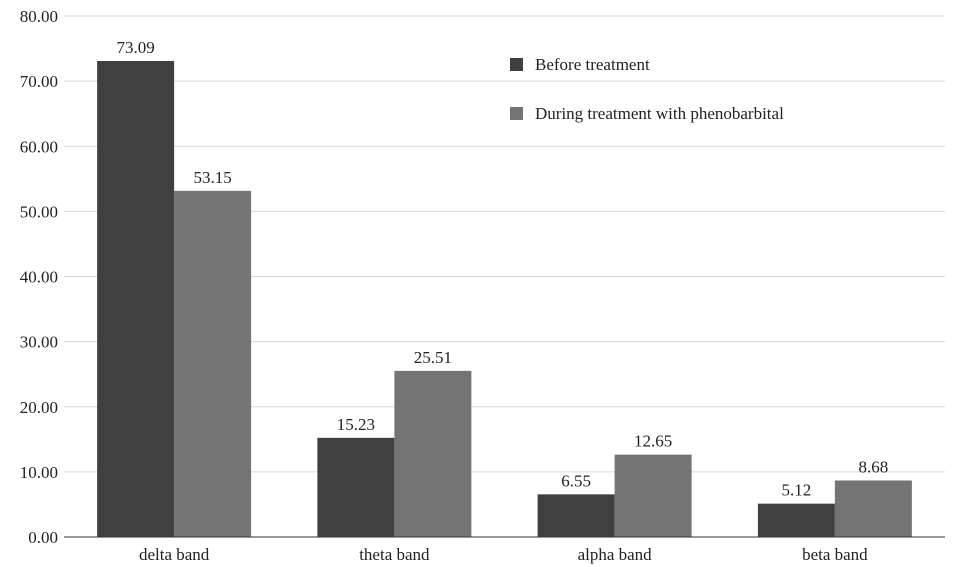 The image size is (957, 567). I want to click on y-tick-label: 50.00, so click(39, 211).